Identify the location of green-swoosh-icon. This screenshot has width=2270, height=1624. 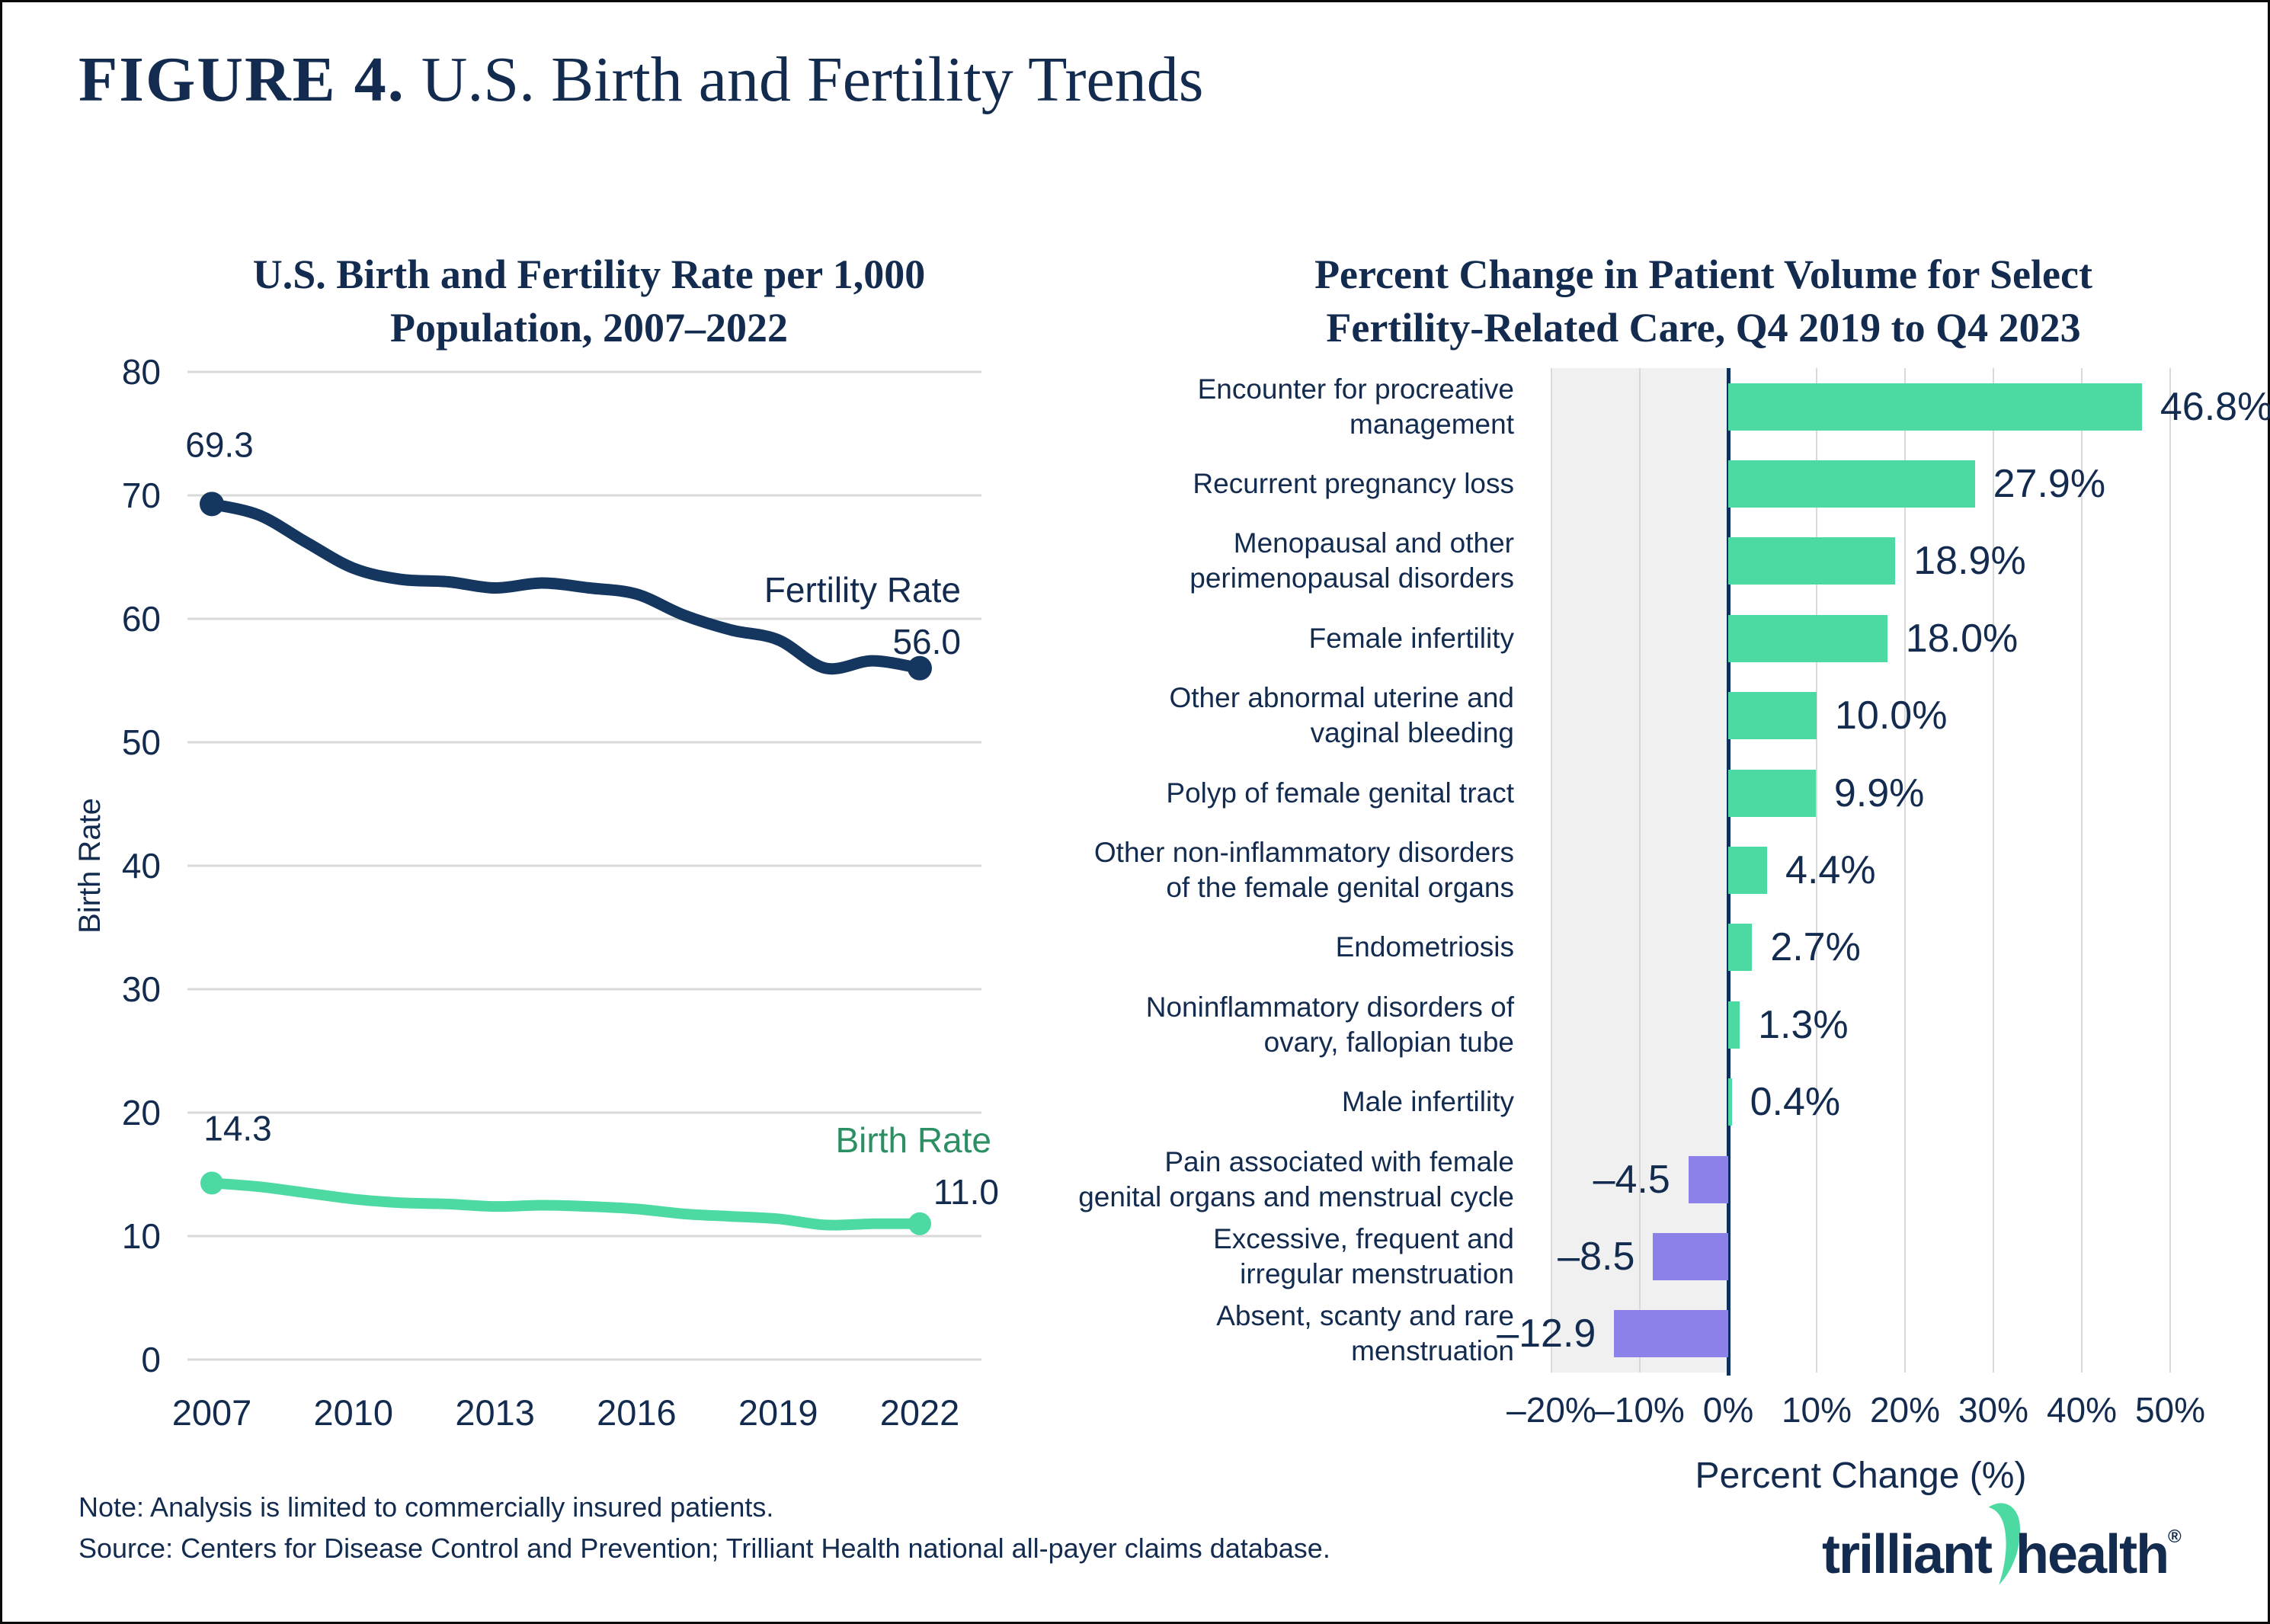
(2005, 1544).